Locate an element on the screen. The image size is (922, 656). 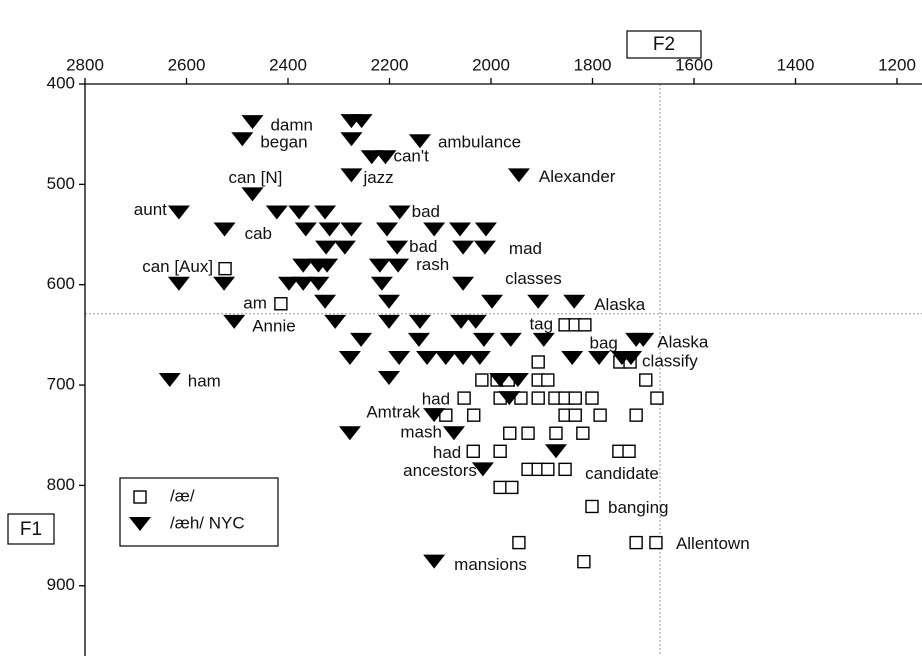
point-label: Alaska is located at coordinates (620, 304).